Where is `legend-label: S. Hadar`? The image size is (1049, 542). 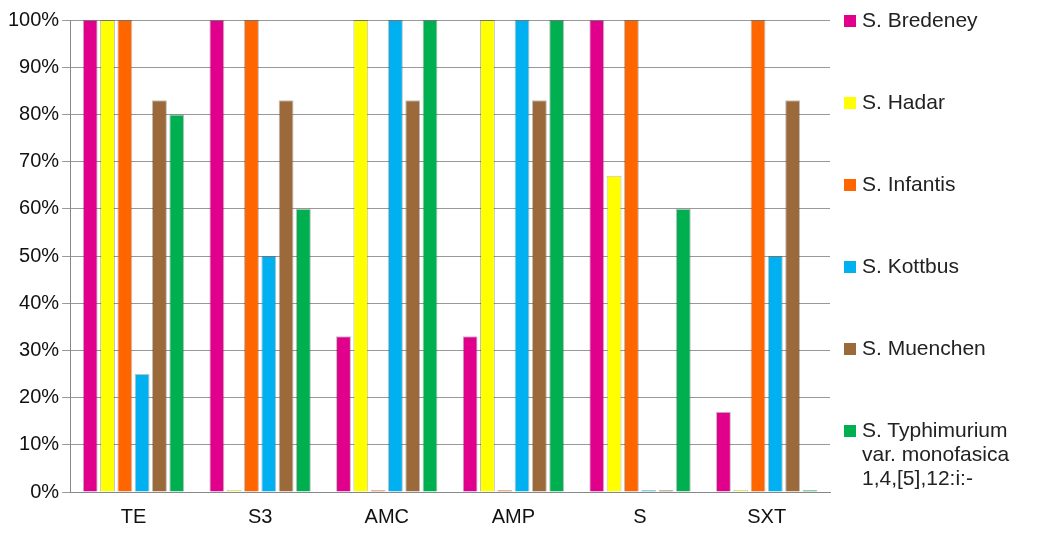 legend-label: S. Hadar is located at coordinates (903, 102).